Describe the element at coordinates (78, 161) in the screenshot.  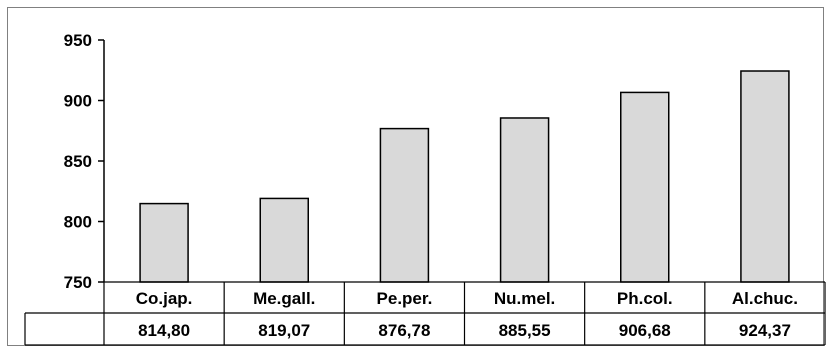
I see `y-tick-label: 850` at that location.